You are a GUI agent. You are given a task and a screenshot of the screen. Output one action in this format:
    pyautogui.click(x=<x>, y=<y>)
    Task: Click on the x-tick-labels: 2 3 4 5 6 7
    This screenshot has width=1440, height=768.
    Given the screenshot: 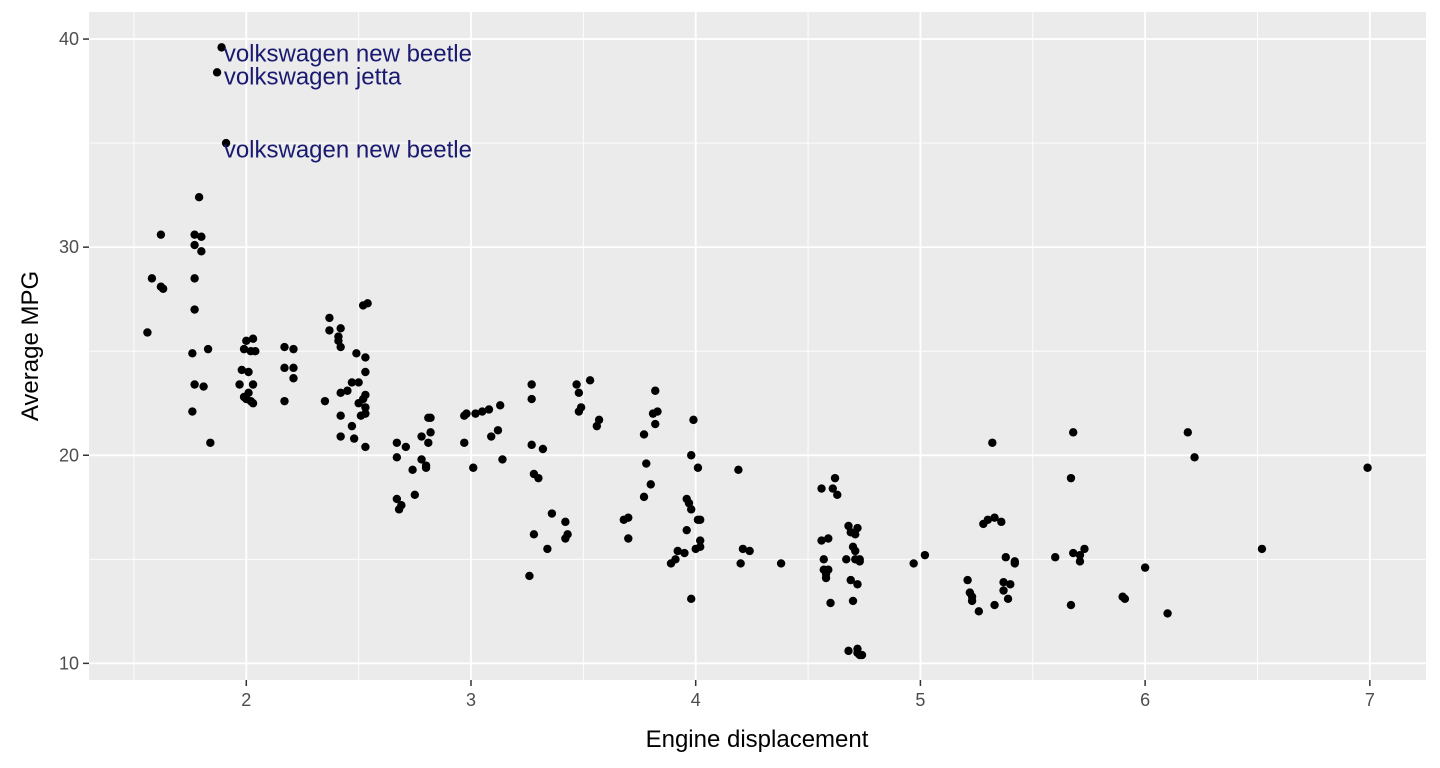 What is the action you would take?
    pyautogui.click(x=808, y=700)
    